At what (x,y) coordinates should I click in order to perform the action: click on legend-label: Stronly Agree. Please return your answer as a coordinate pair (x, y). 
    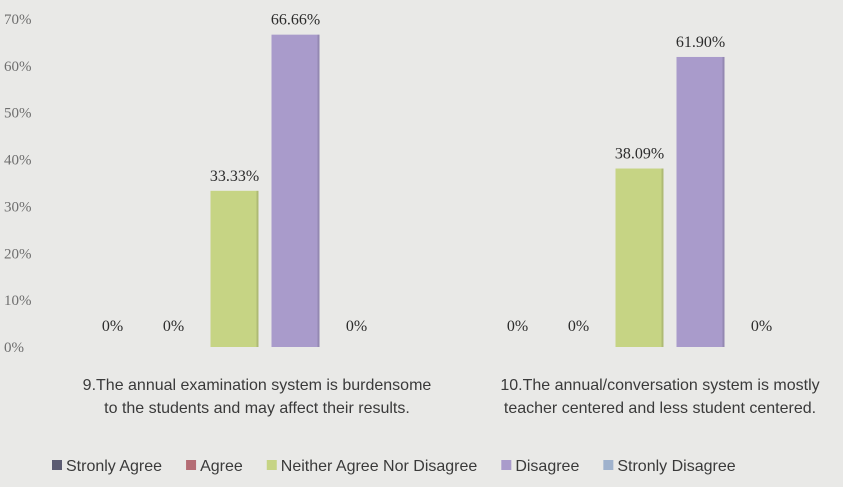
    Looking at the image, I should click on (114, 466).